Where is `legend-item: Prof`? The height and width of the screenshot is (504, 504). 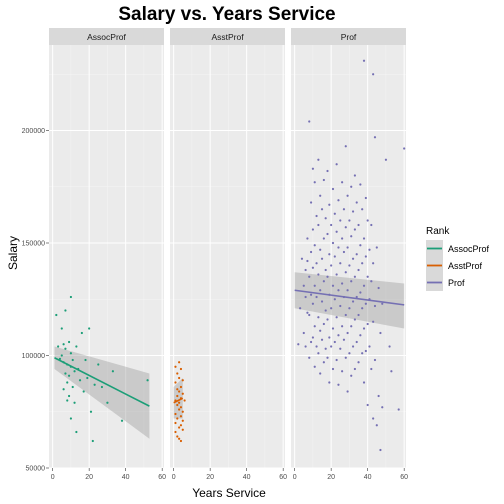 legend-item: Prof is located at coordinates (445, 282).